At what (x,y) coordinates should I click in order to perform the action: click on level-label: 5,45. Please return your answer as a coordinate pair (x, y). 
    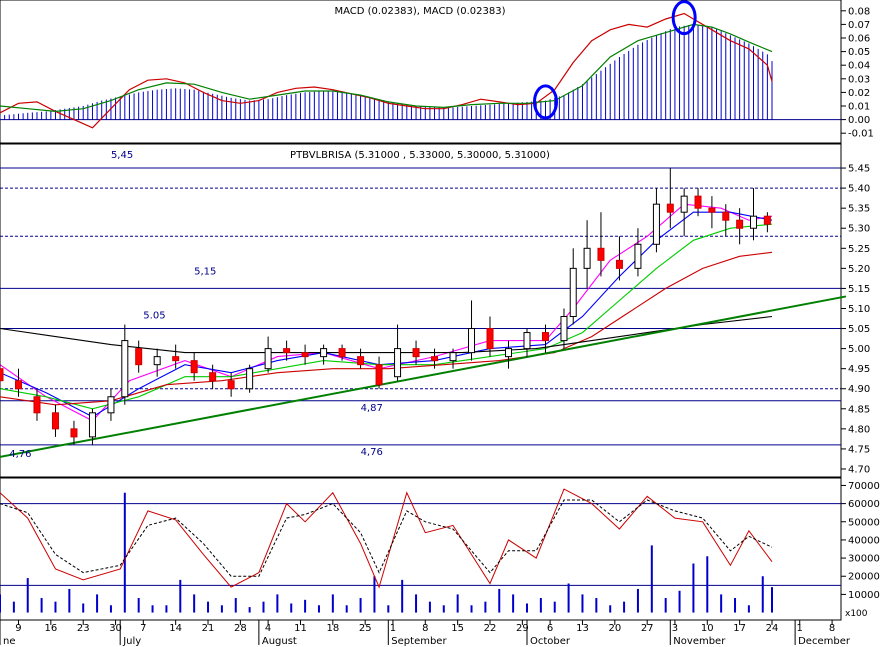
    Looking at the image, I should click on (122, 155).